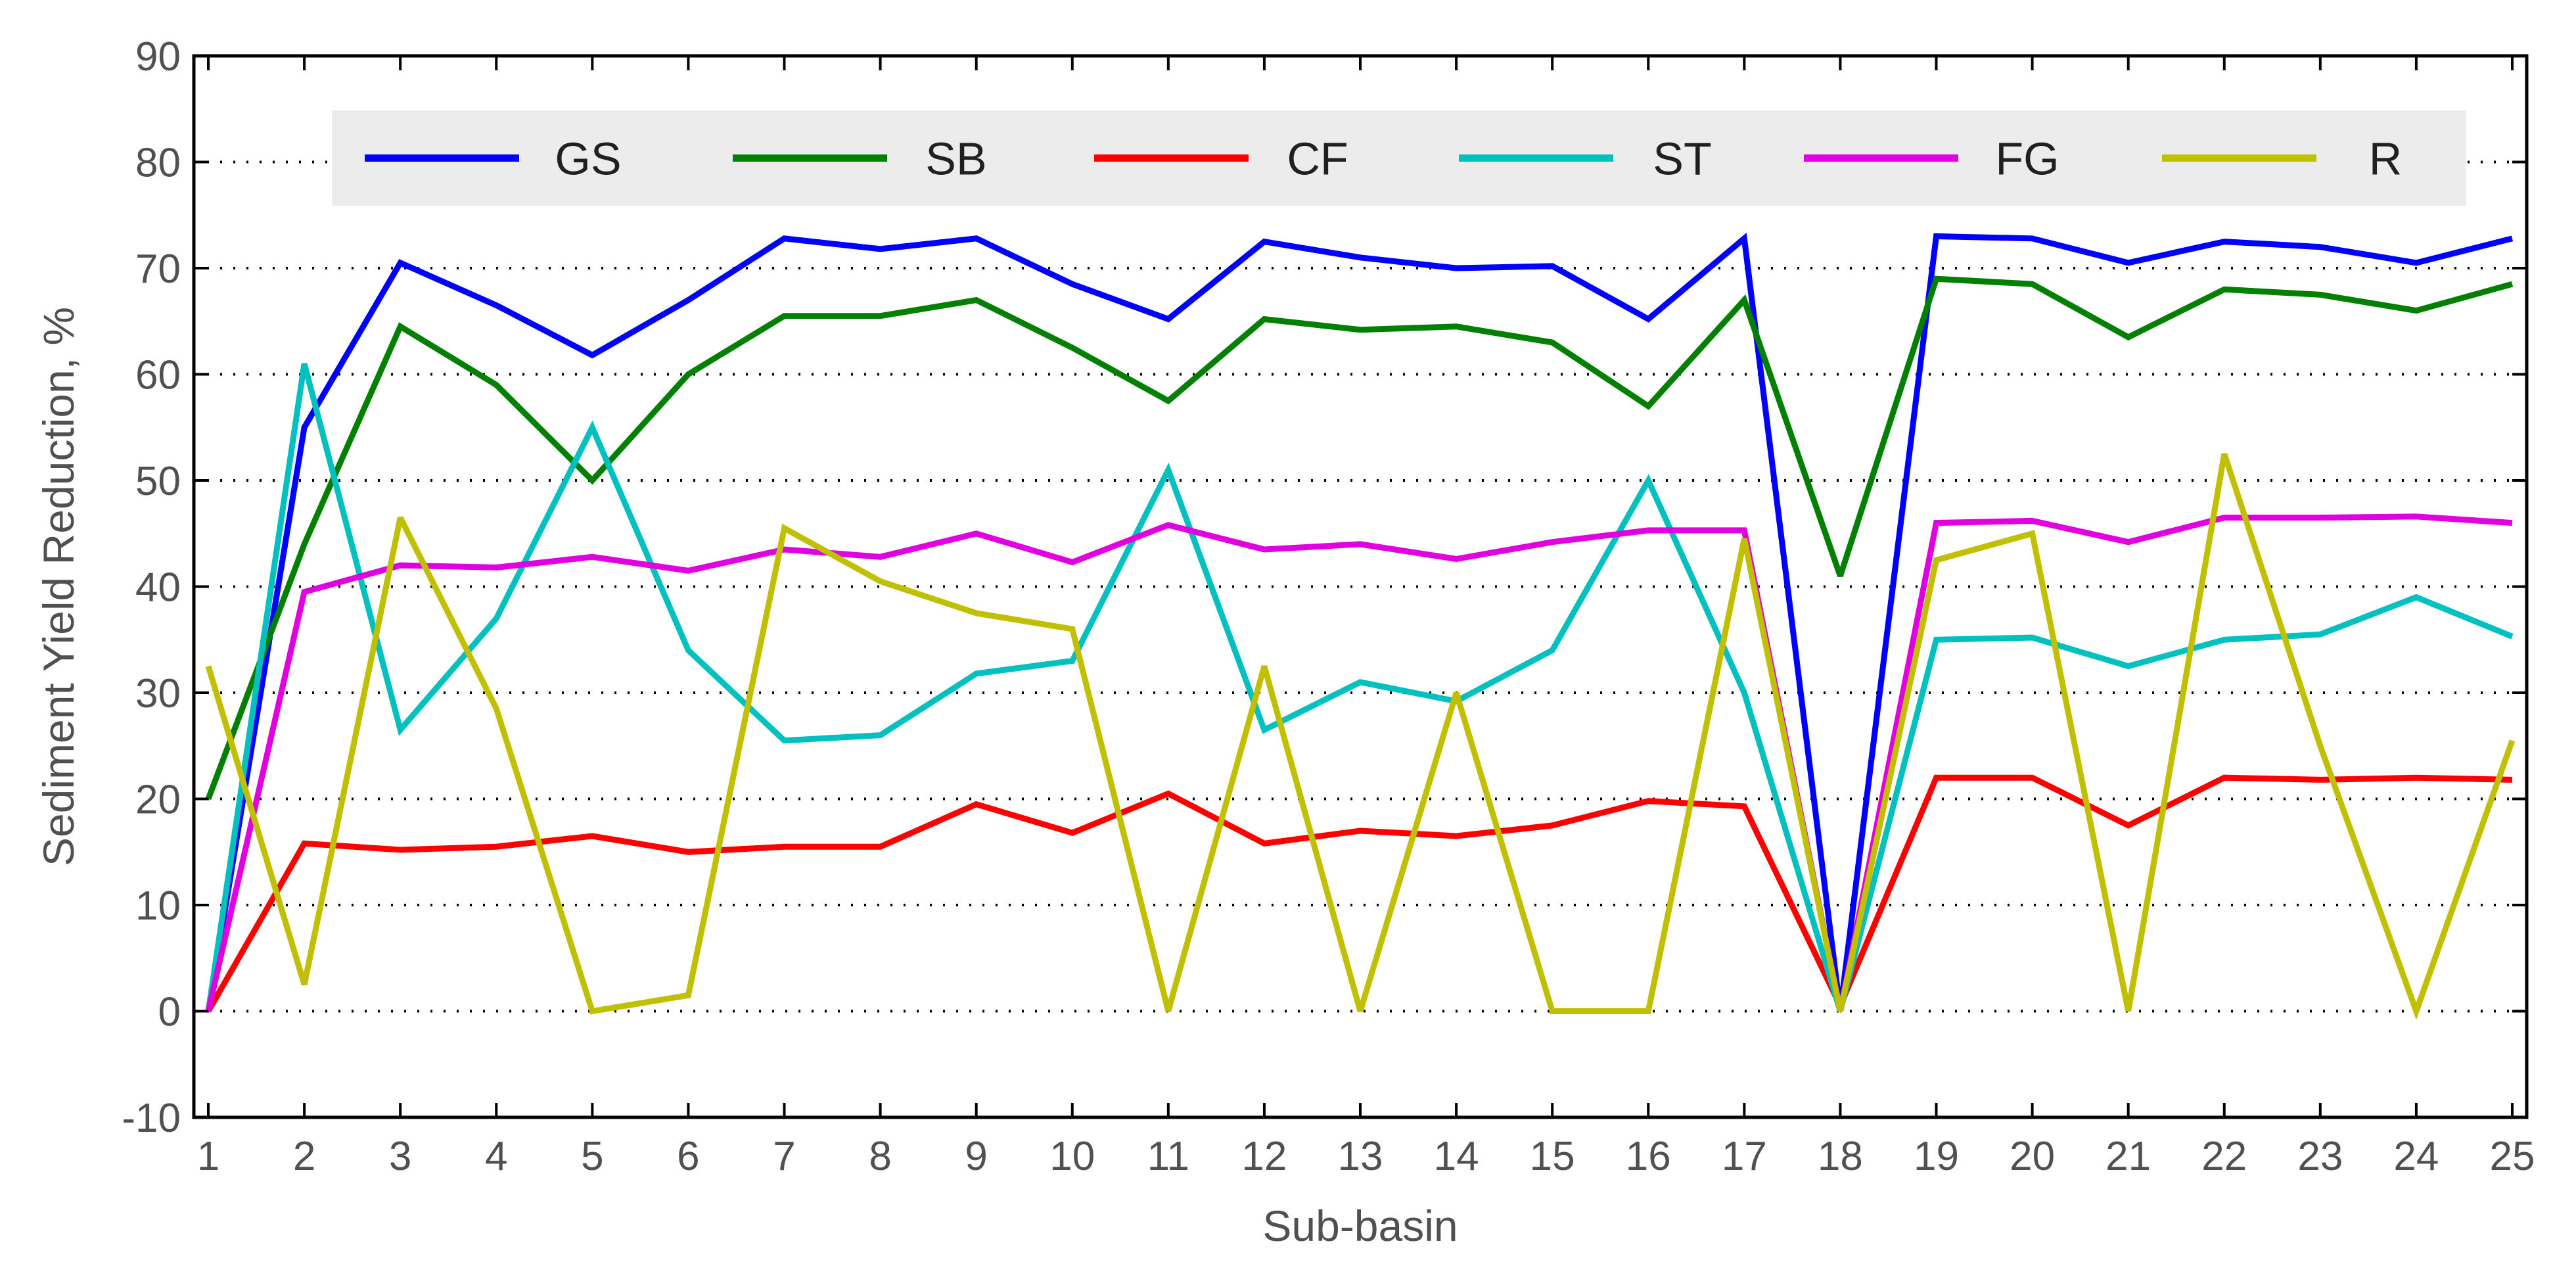 The image size is (2576, 1281). I want to click on legend-label: GS, so click(588, 159).